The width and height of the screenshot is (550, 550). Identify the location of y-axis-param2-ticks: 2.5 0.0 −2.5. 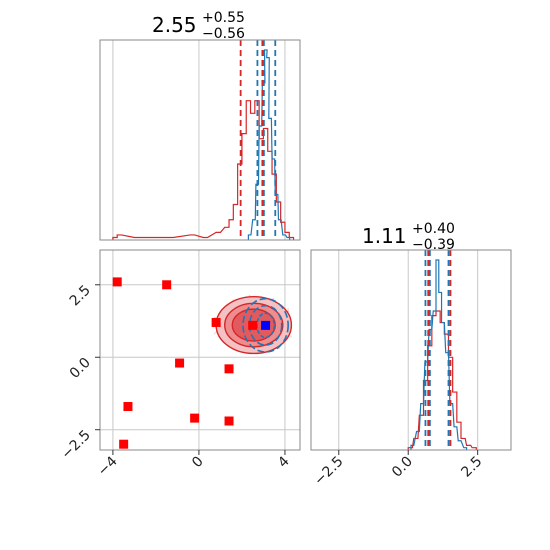
(75, 372).